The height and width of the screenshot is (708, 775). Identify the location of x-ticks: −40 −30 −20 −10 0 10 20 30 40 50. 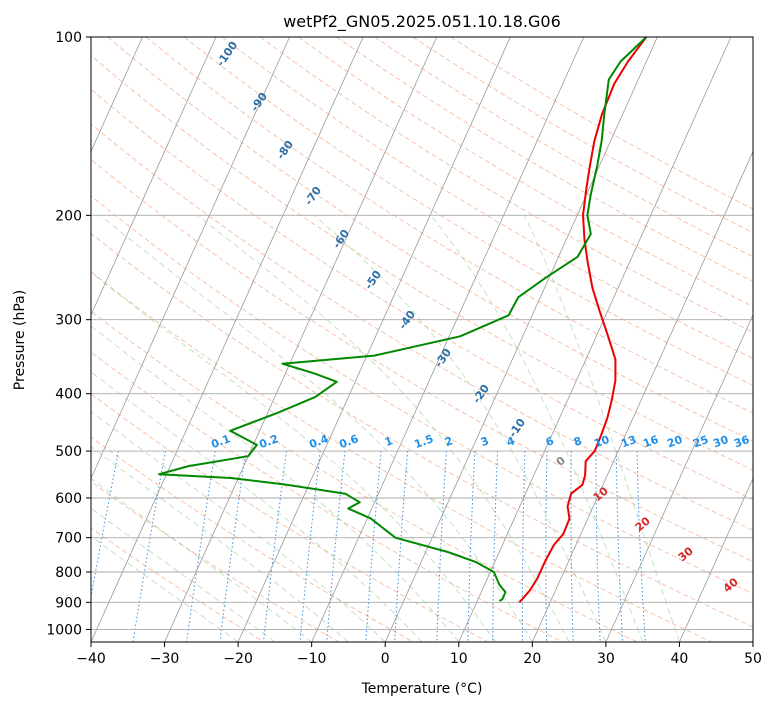
(419, 654).